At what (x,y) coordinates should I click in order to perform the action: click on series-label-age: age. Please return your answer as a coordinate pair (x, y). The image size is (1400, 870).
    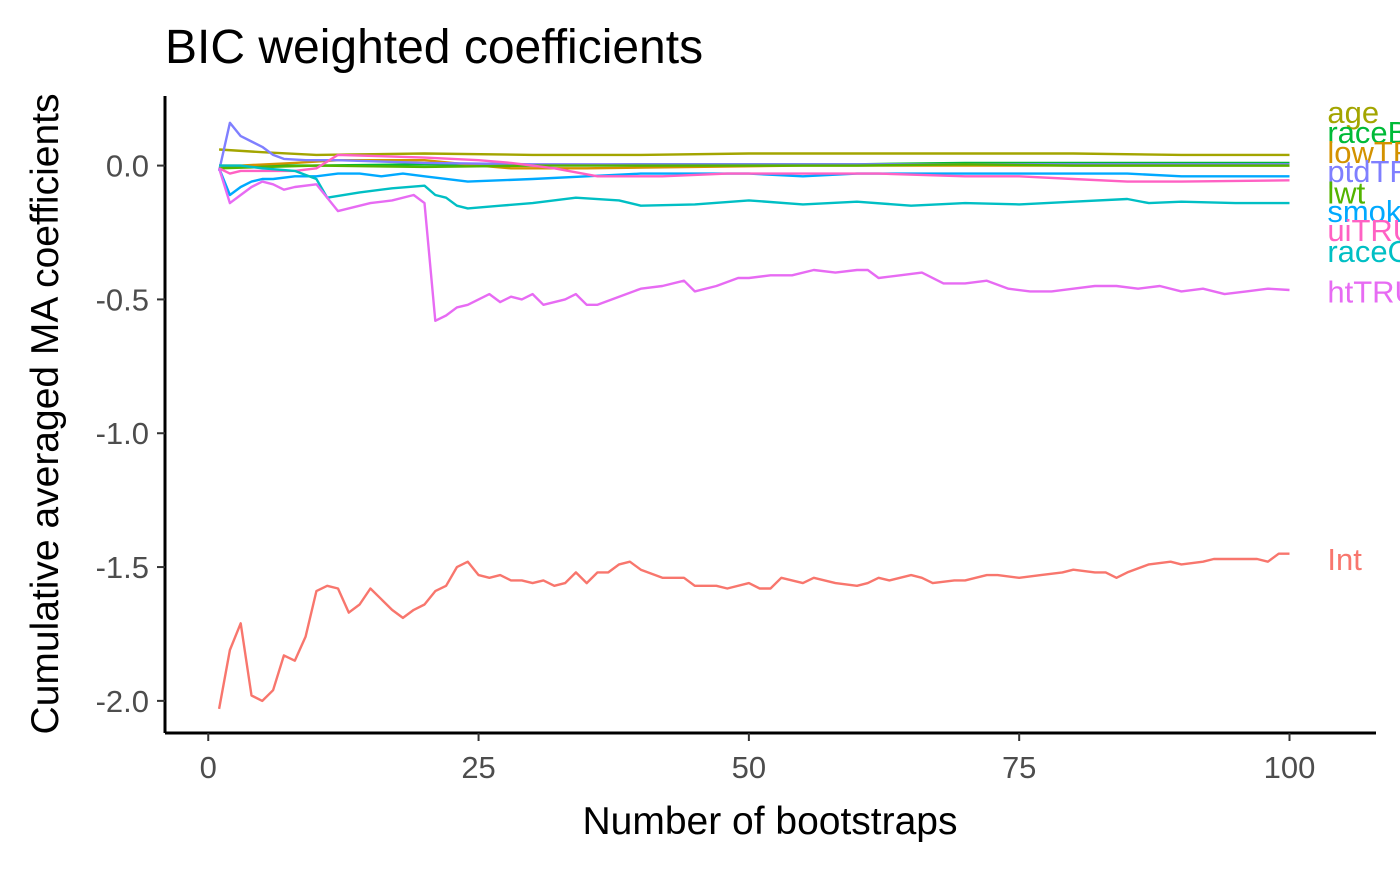
    Looking at the image, I should click on (1353, 112).